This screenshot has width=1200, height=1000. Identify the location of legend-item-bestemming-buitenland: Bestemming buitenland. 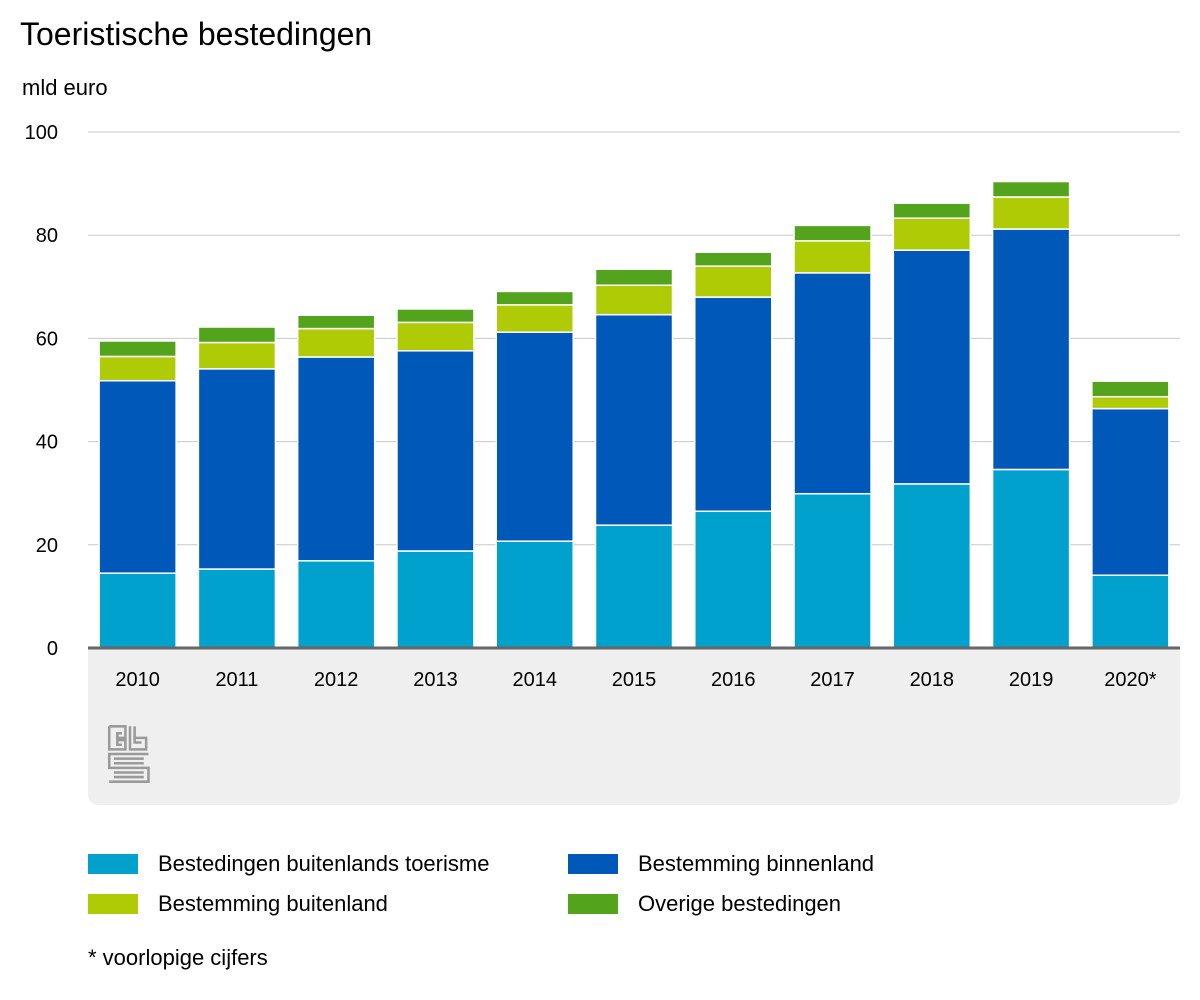
(238, 904).